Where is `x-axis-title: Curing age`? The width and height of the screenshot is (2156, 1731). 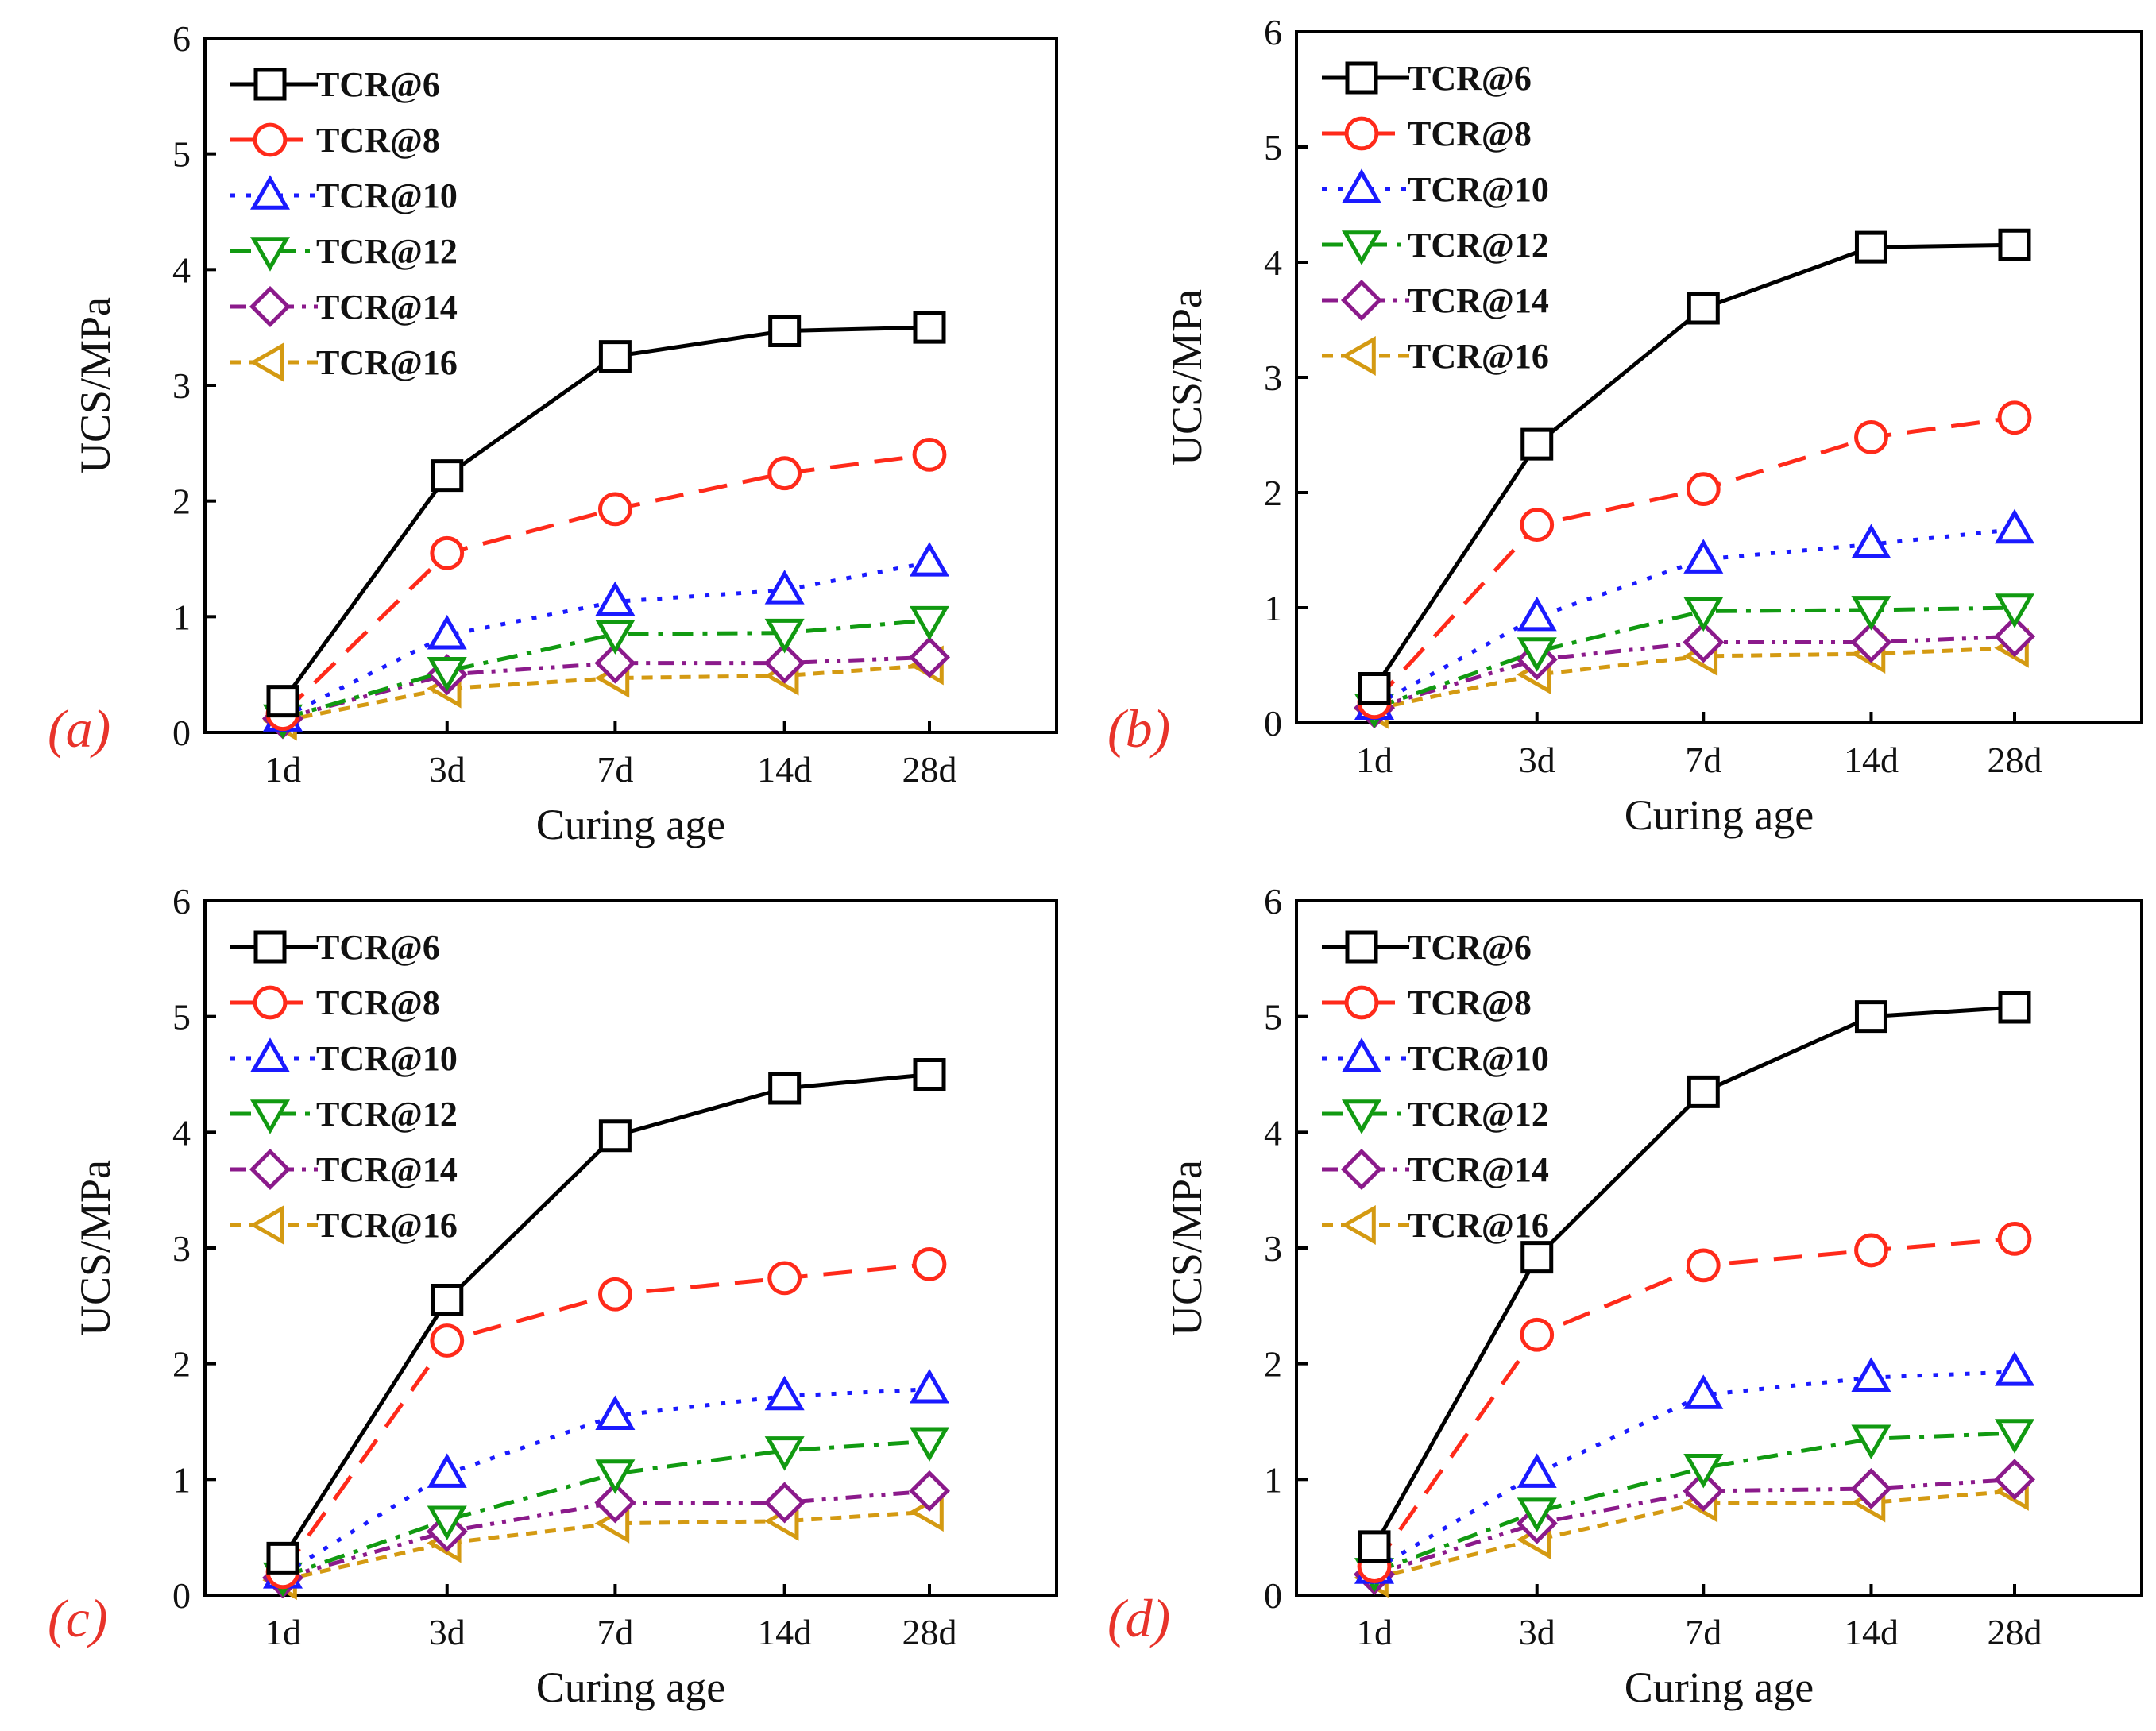
x-axis-title: Curing age is located at coordinates (630, 1687).